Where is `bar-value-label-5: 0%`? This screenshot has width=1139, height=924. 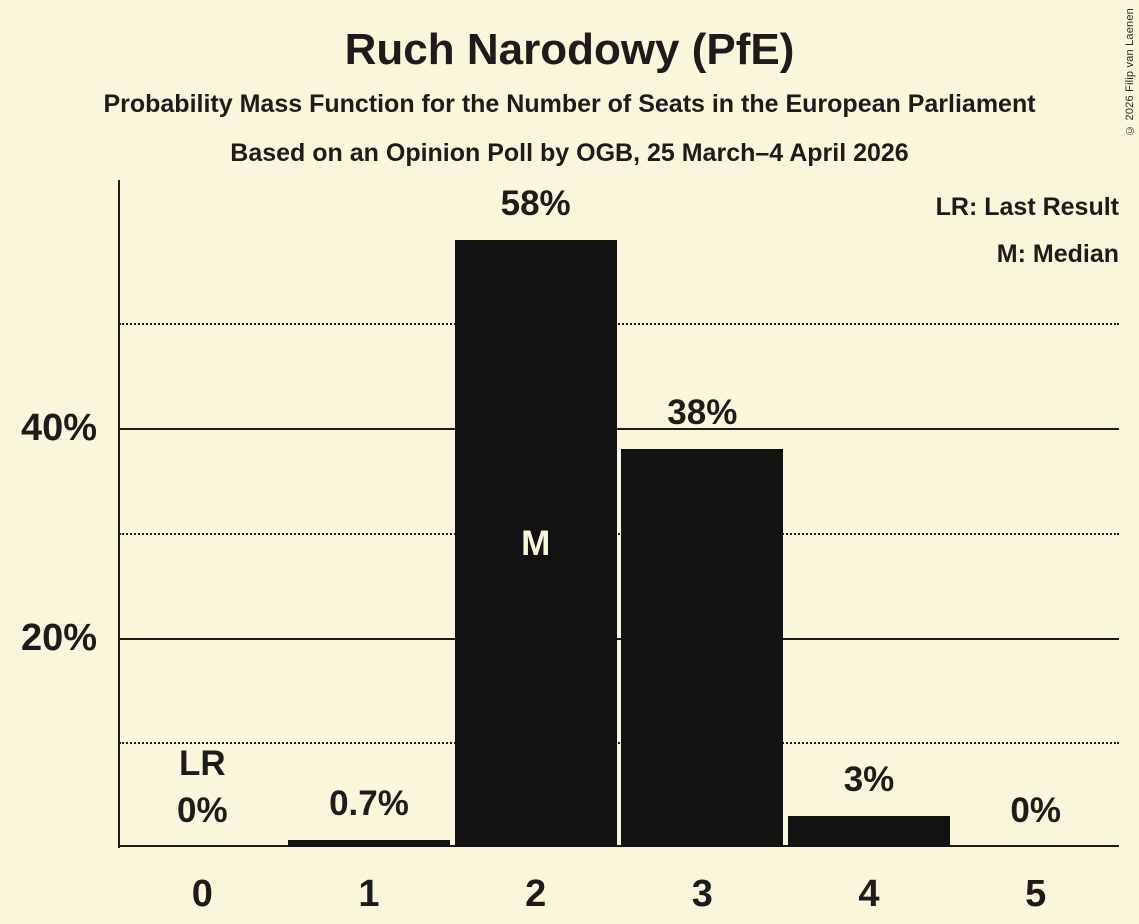
bar-value-label-5: 0% is located at coordinates (1035, 810).